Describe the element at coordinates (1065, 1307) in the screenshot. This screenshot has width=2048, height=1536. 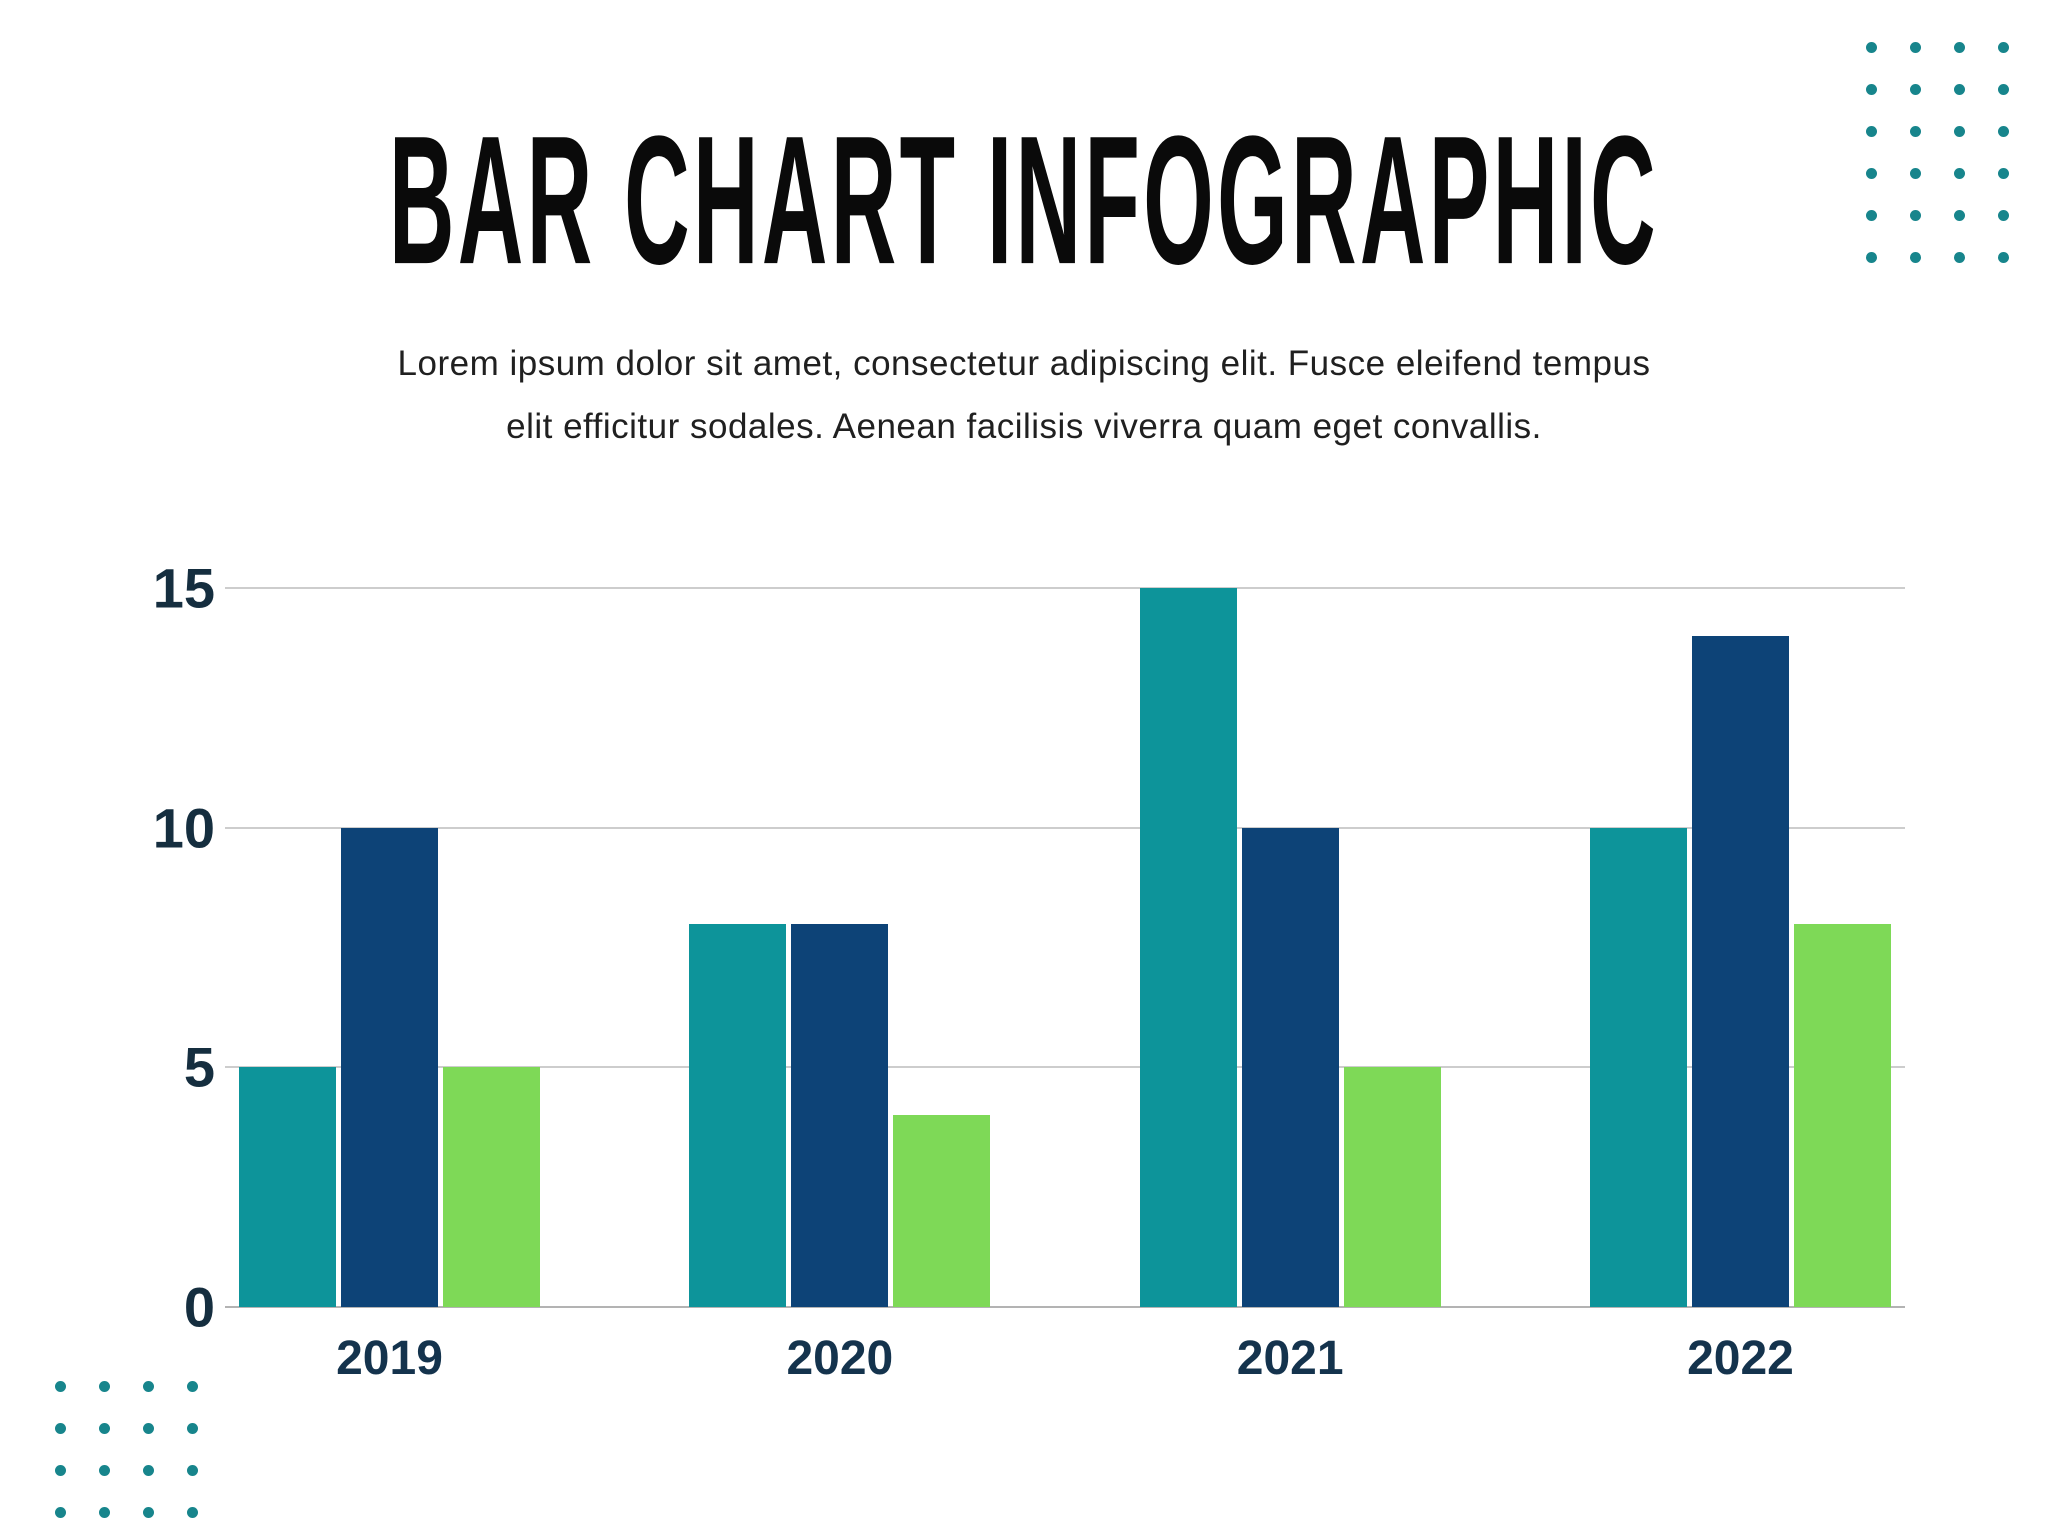
I see `x-axis-baseline` at that location.